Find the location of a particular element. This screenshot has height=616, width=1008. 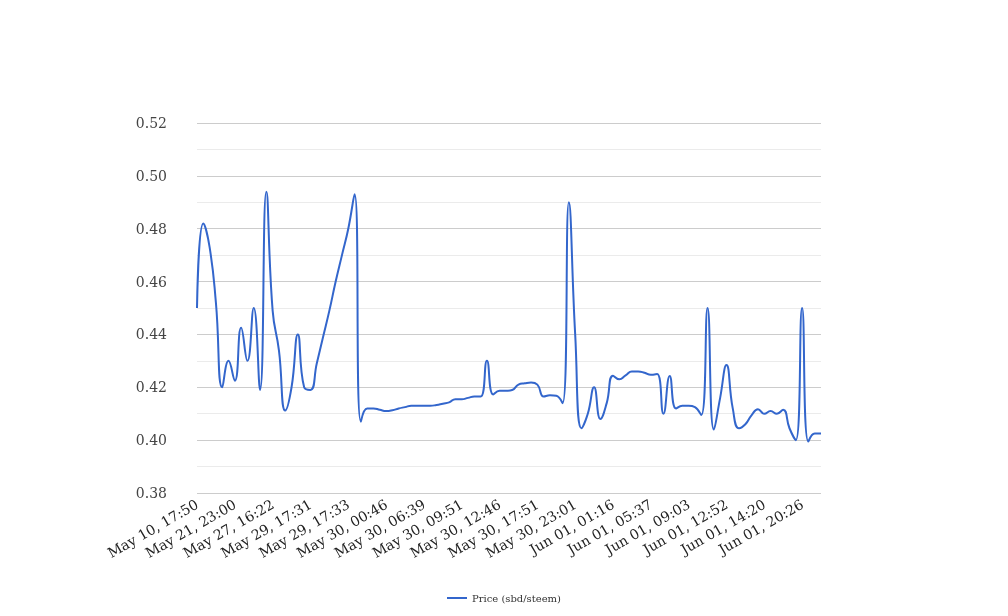

y-tick-label: 0.46 is located at coordinates (151, 281).